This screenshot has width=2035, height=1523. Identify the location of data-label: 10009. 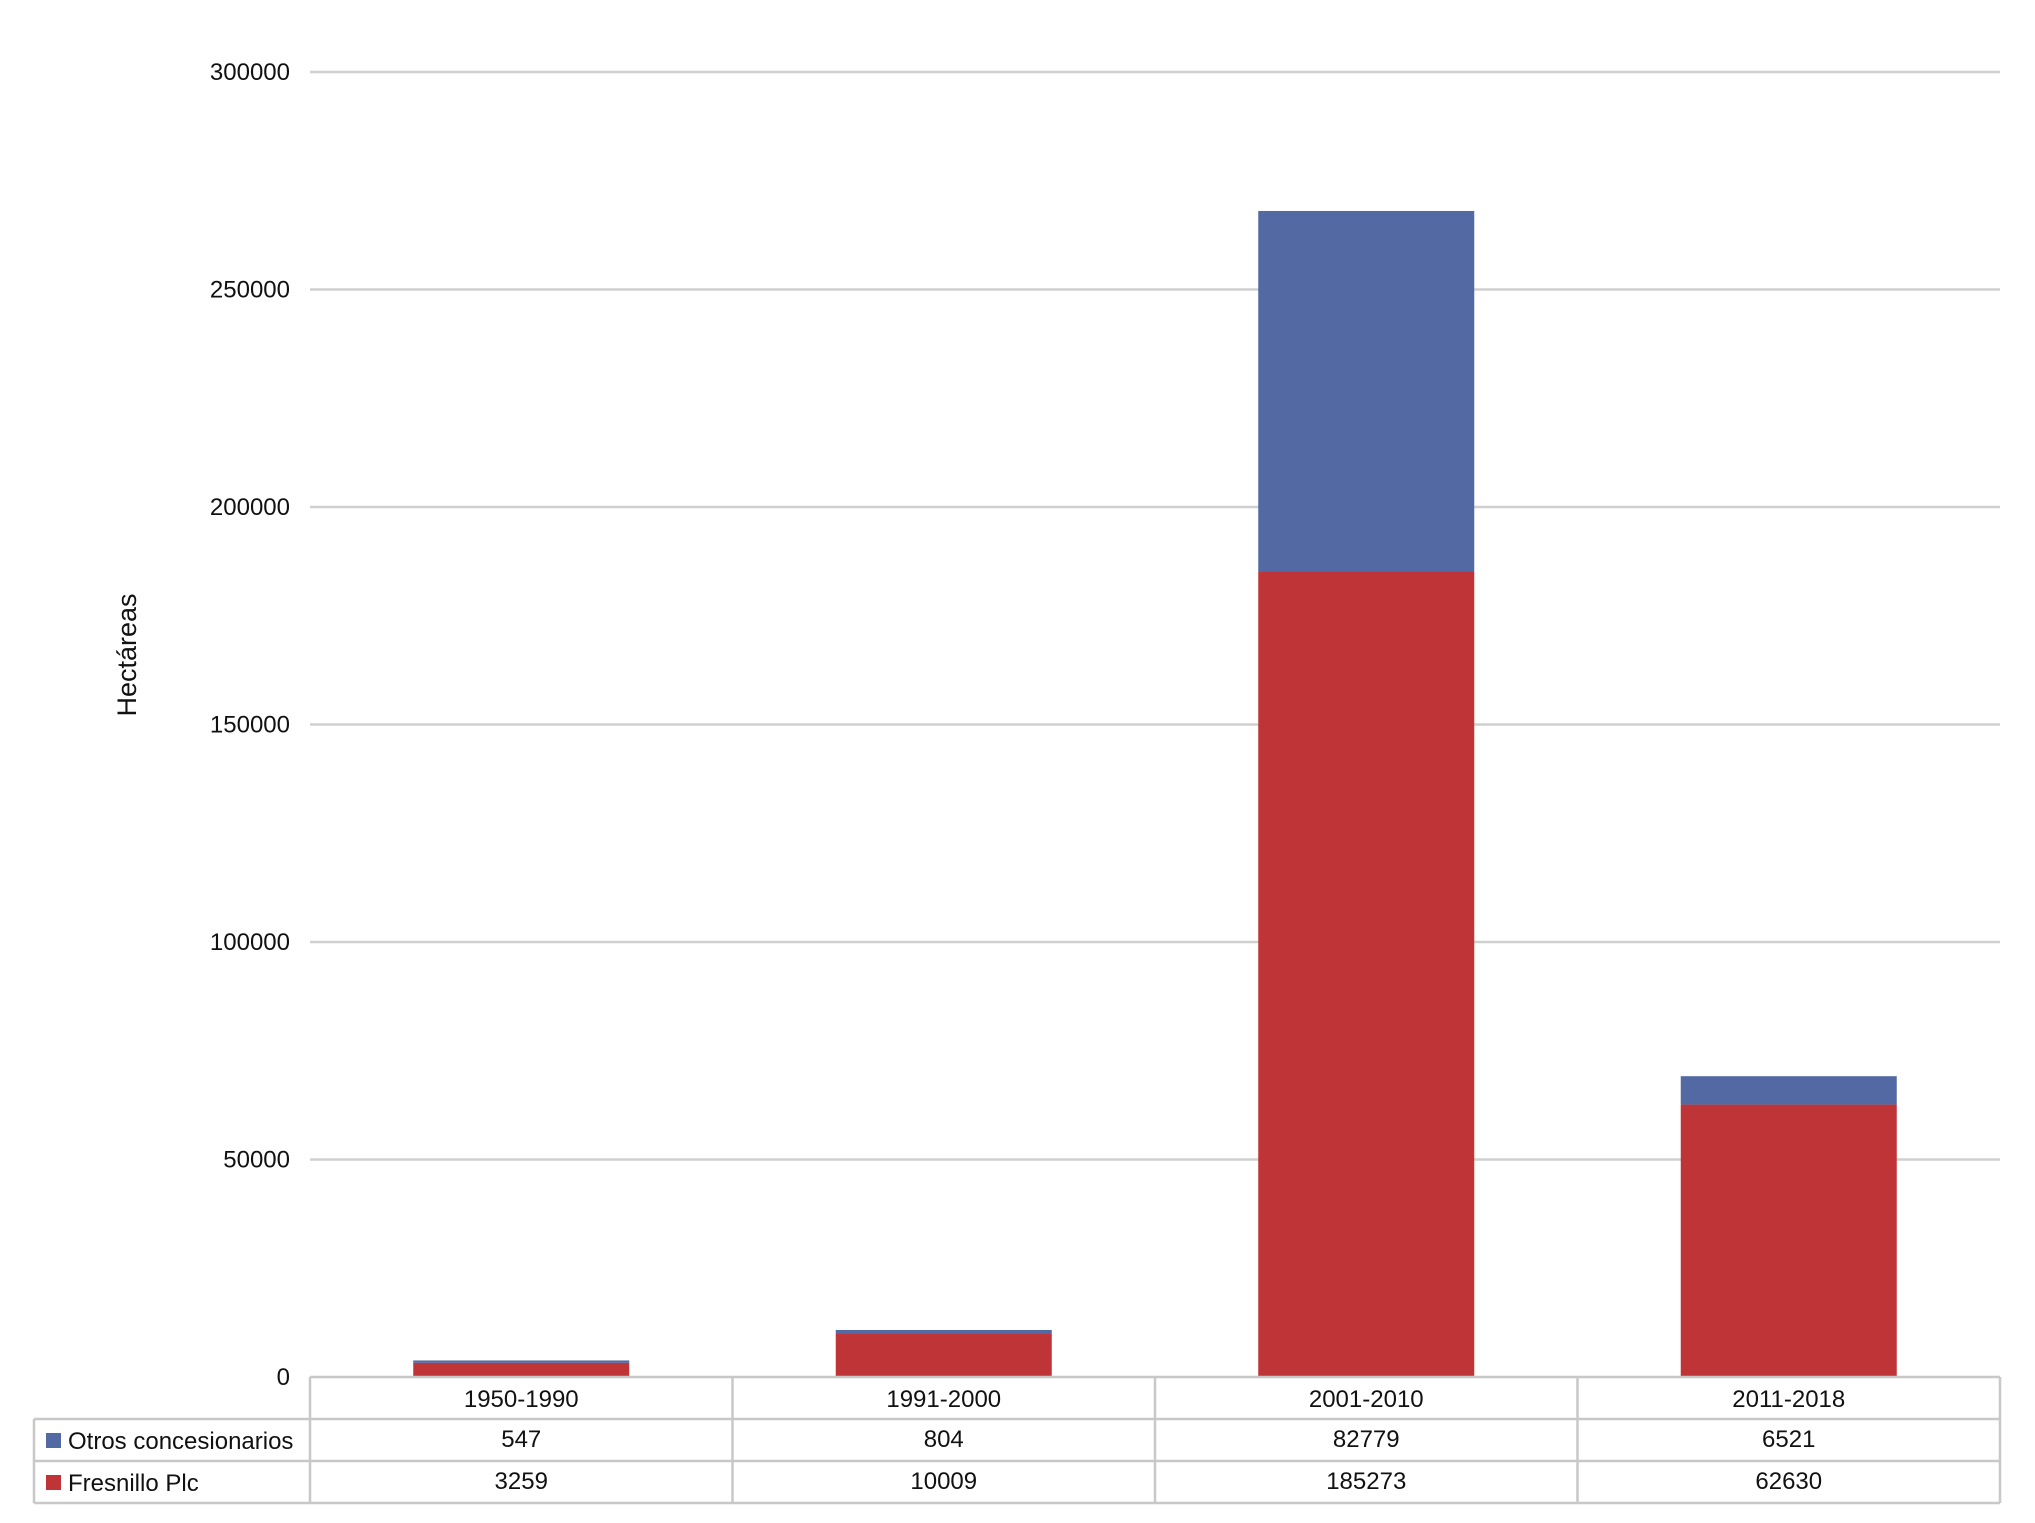
(943, 1481).